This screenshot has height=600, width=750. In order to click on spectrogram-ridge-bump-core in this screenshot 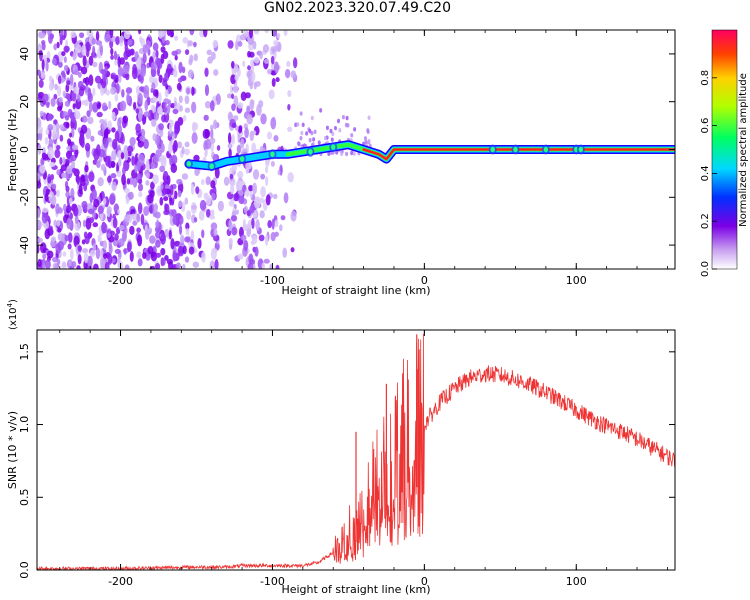, I will do `click(492, 149)`.